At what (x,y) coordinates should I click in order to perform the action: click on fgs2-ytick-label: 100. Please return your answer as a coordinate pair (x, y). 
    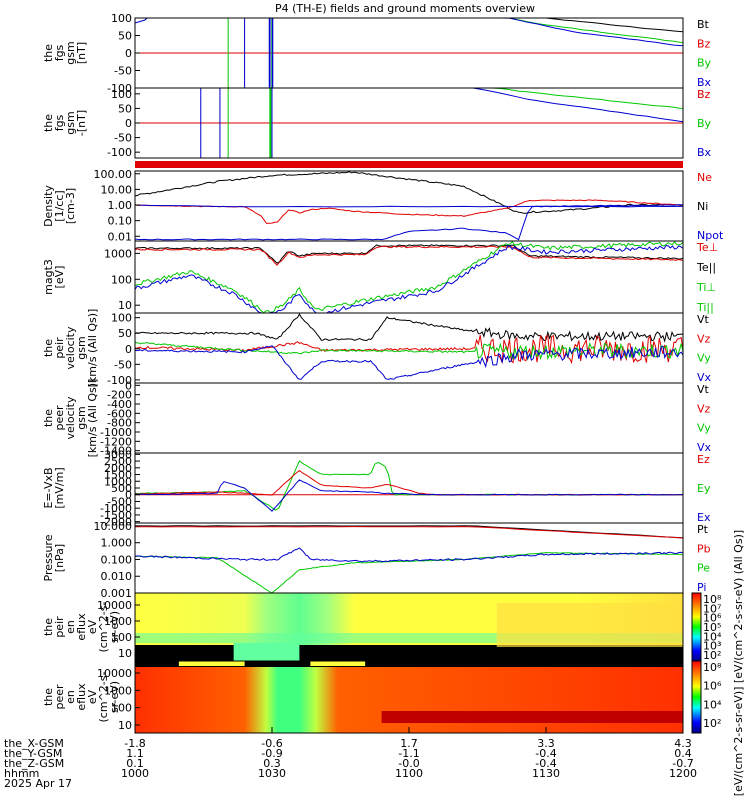
    Looking at the image, I should click on (121, 94).